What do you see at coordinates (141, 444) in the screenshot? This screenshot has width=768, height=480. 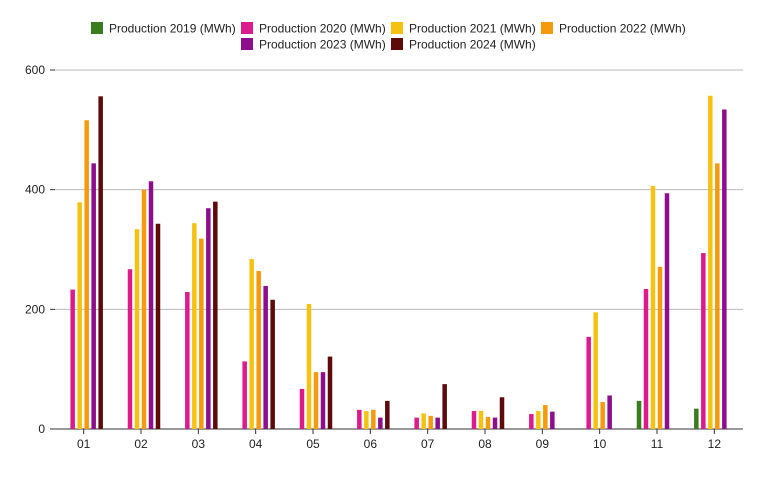 I see `x-tick-label: 02` at bounding box center [141, 444].